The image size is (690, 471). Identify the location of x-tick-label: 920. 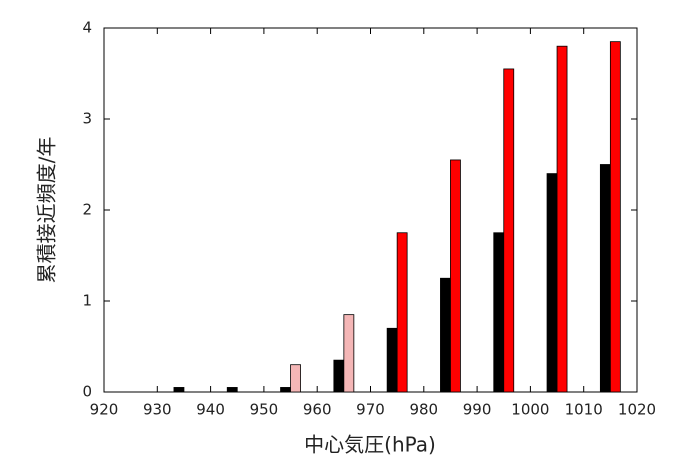
(104, 410).